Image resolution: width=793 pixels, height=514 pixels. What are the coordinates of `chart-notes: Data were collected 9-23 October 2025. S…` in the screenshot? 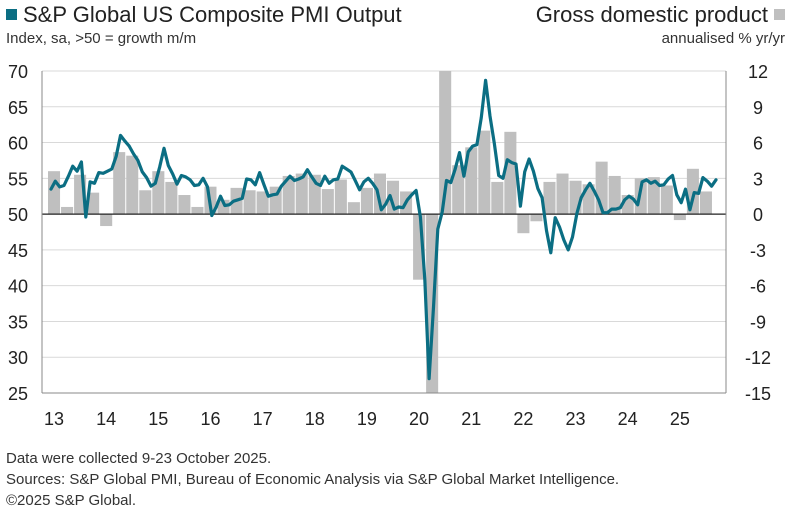 It's located at (312, 479).